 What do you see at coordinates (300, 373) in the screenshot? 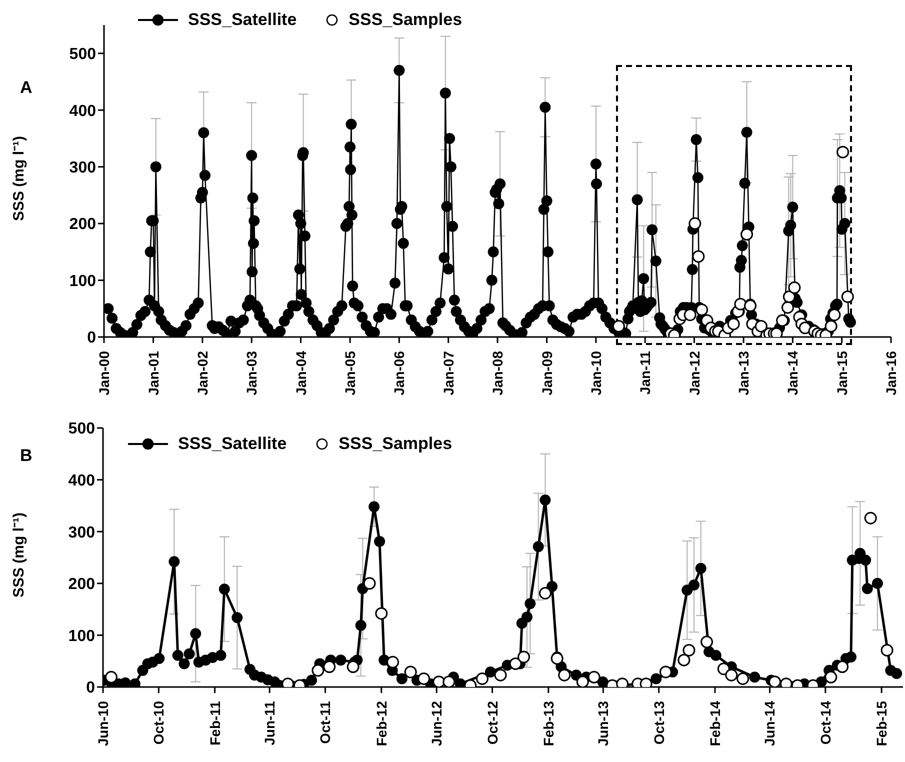
I see `x-tick-label: Jan-04` at bounding box center [300, 373].